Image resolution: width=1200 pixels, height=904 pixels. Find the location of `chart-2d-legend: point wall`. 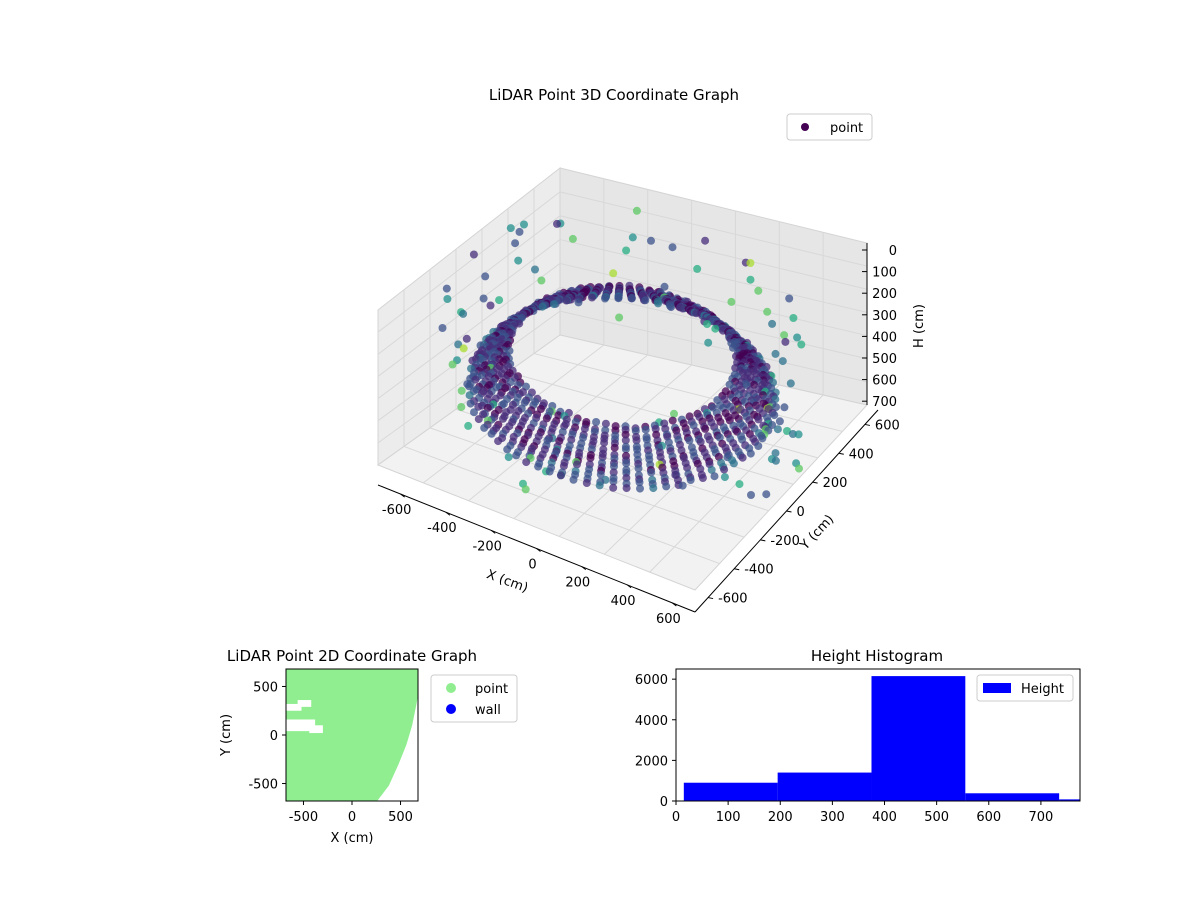

chart-2d-legend: point wall is located at coordinates (474, 698).